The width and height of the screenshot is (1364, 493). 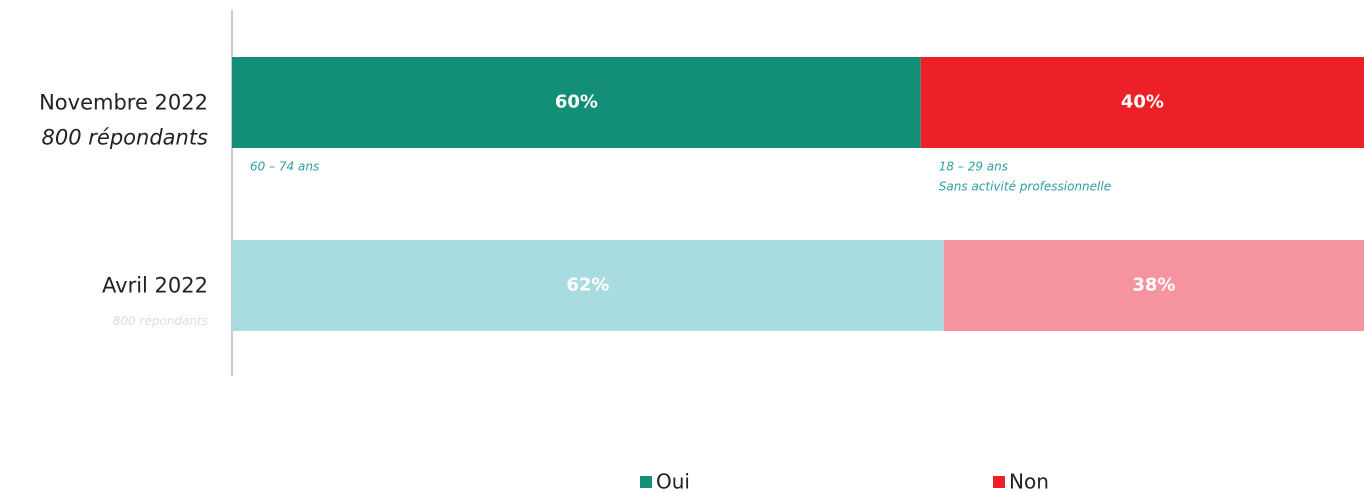 What do you see at coordinates (1025, 187) in the screenshot?
I see `annotation: Sans activité professionnelle` at bounding box center [1025, 187].